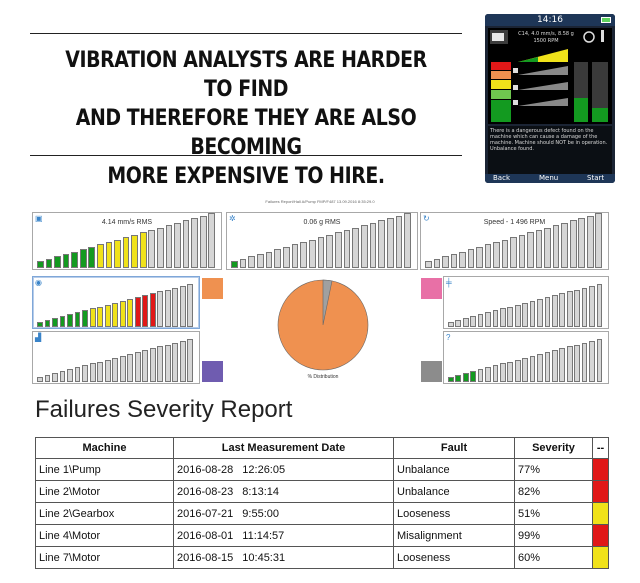 The height and width of the screenshot is (583, 640). Describe the element at coordinates (426, 218) in the screenshot. I see `speed-icon: ↻` at that location.